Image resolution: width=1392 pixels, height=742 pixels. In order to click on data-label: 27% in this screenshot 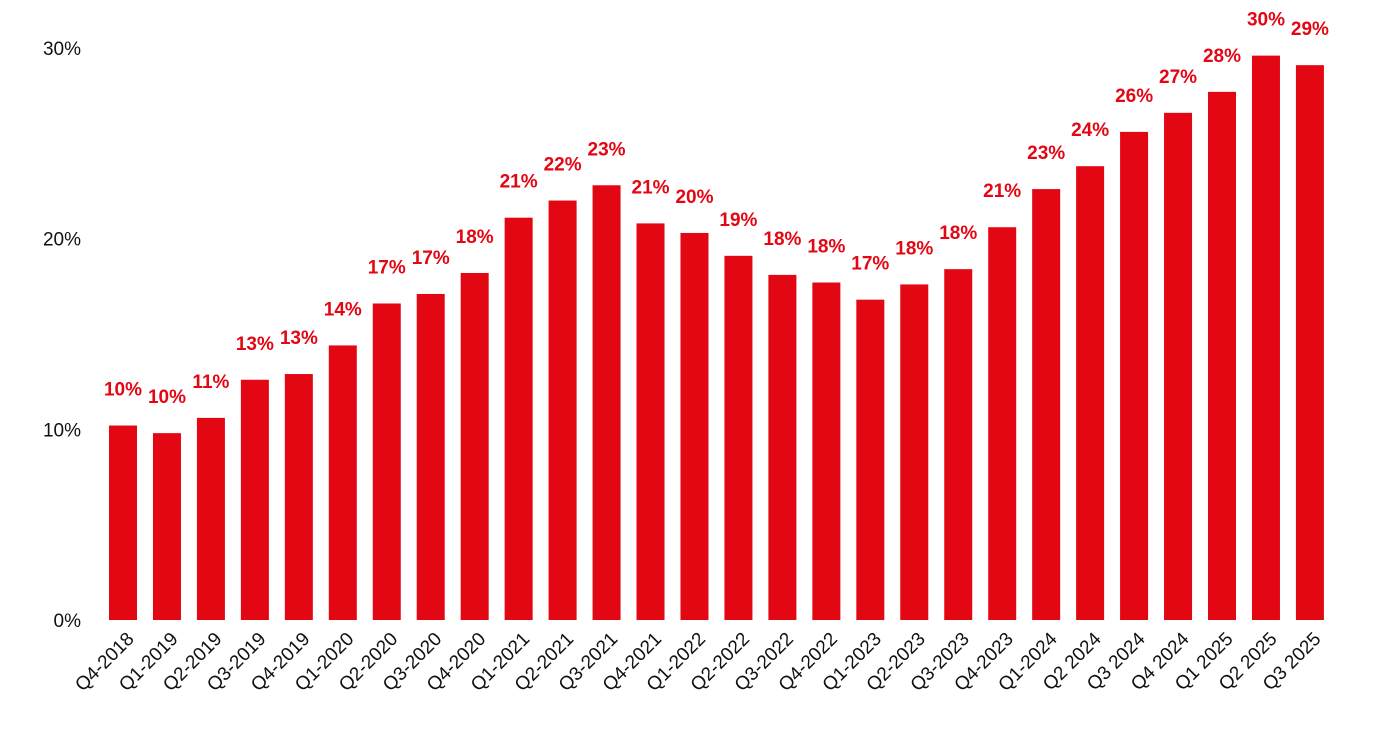, I will do `click(1178, 77)`.